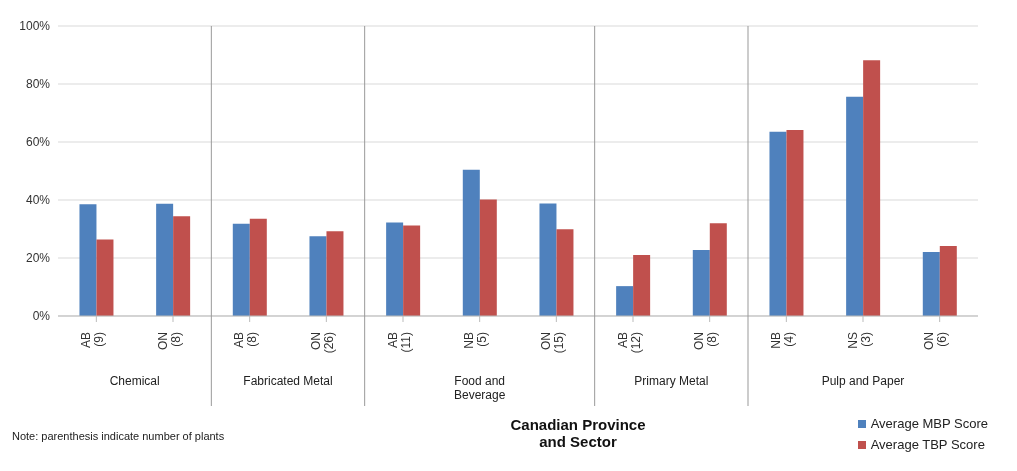  What do you see at coordinates (859, 340) in the screenshot?
I see `x-tick-label: NS (3)` at bounding box center [859, 340].